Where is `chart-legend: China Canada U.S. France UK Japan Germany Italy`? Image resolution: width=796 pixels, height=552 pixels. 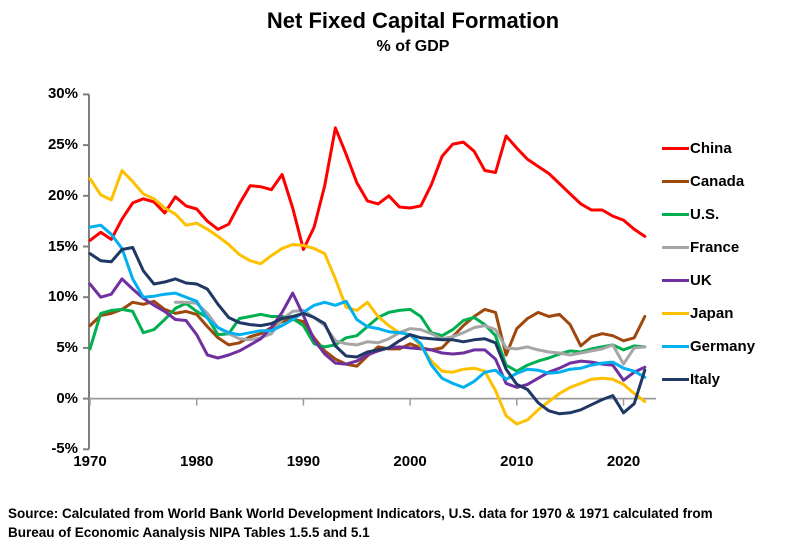
chart-legend: China Canada U.S. France UK Japan Germany Italy is located at coordinates (708, 264).